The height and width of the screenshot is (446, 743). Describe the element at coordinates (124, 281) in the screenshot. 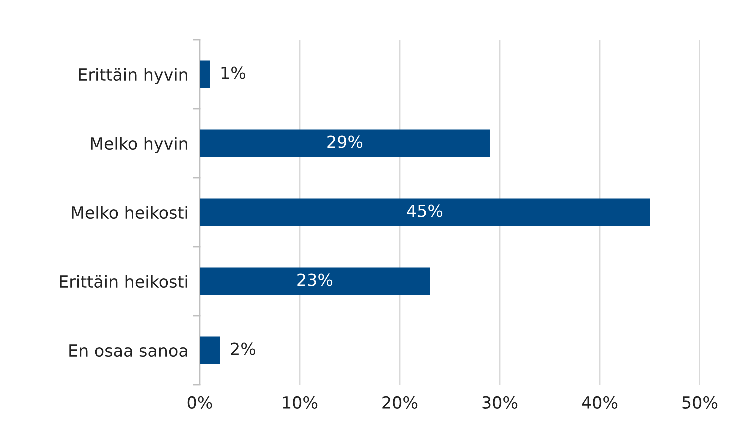

I see `y-tick-label: Erittäin heikosti` at that location.